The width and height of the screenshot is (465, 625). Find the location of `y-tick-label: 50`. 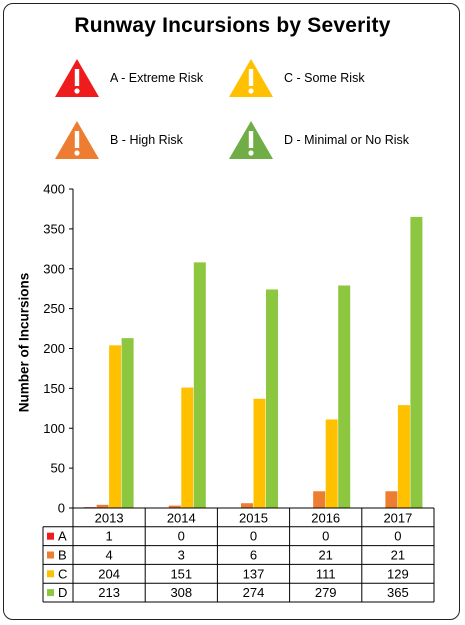

y-tick-label: 50 is located at coordinates (58, 468).